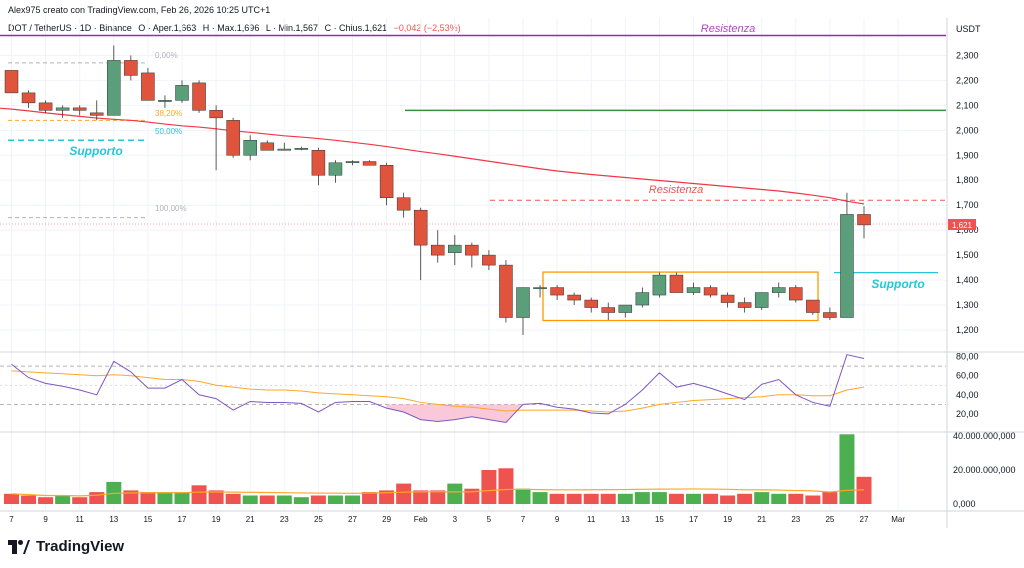  Describe the element at coordinates (967, 330) in the screenshot. I see `price-tick-label: 1,200` at that location.